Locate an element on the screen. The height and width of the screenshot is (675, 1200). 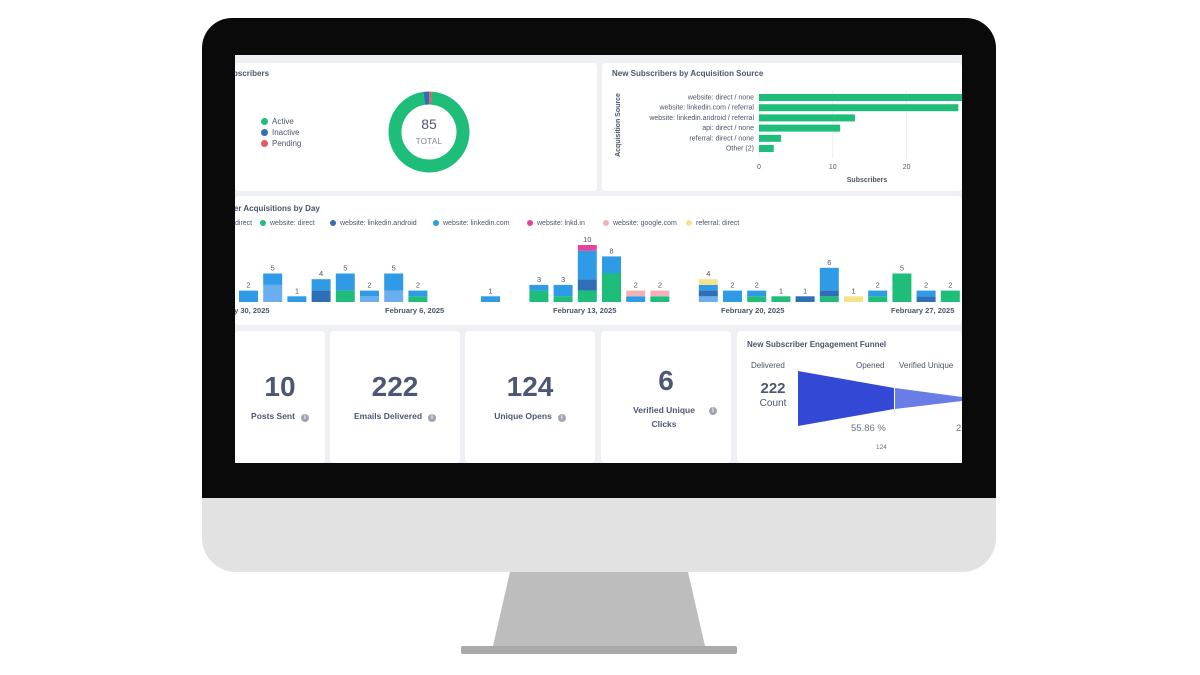
funnel-segment-delivered is located at coordinates (846, 398).